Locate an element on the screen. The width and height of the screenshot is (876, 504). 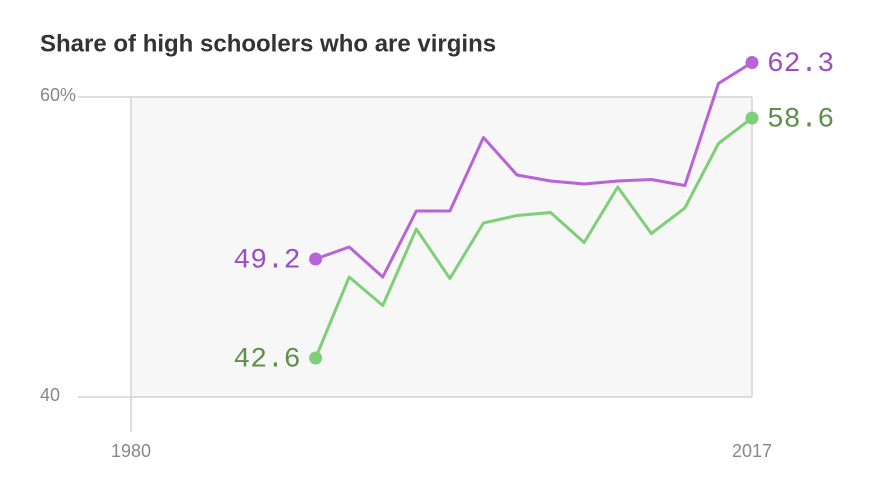
y-tick-label: 60% is located at coordinates (58, 95).